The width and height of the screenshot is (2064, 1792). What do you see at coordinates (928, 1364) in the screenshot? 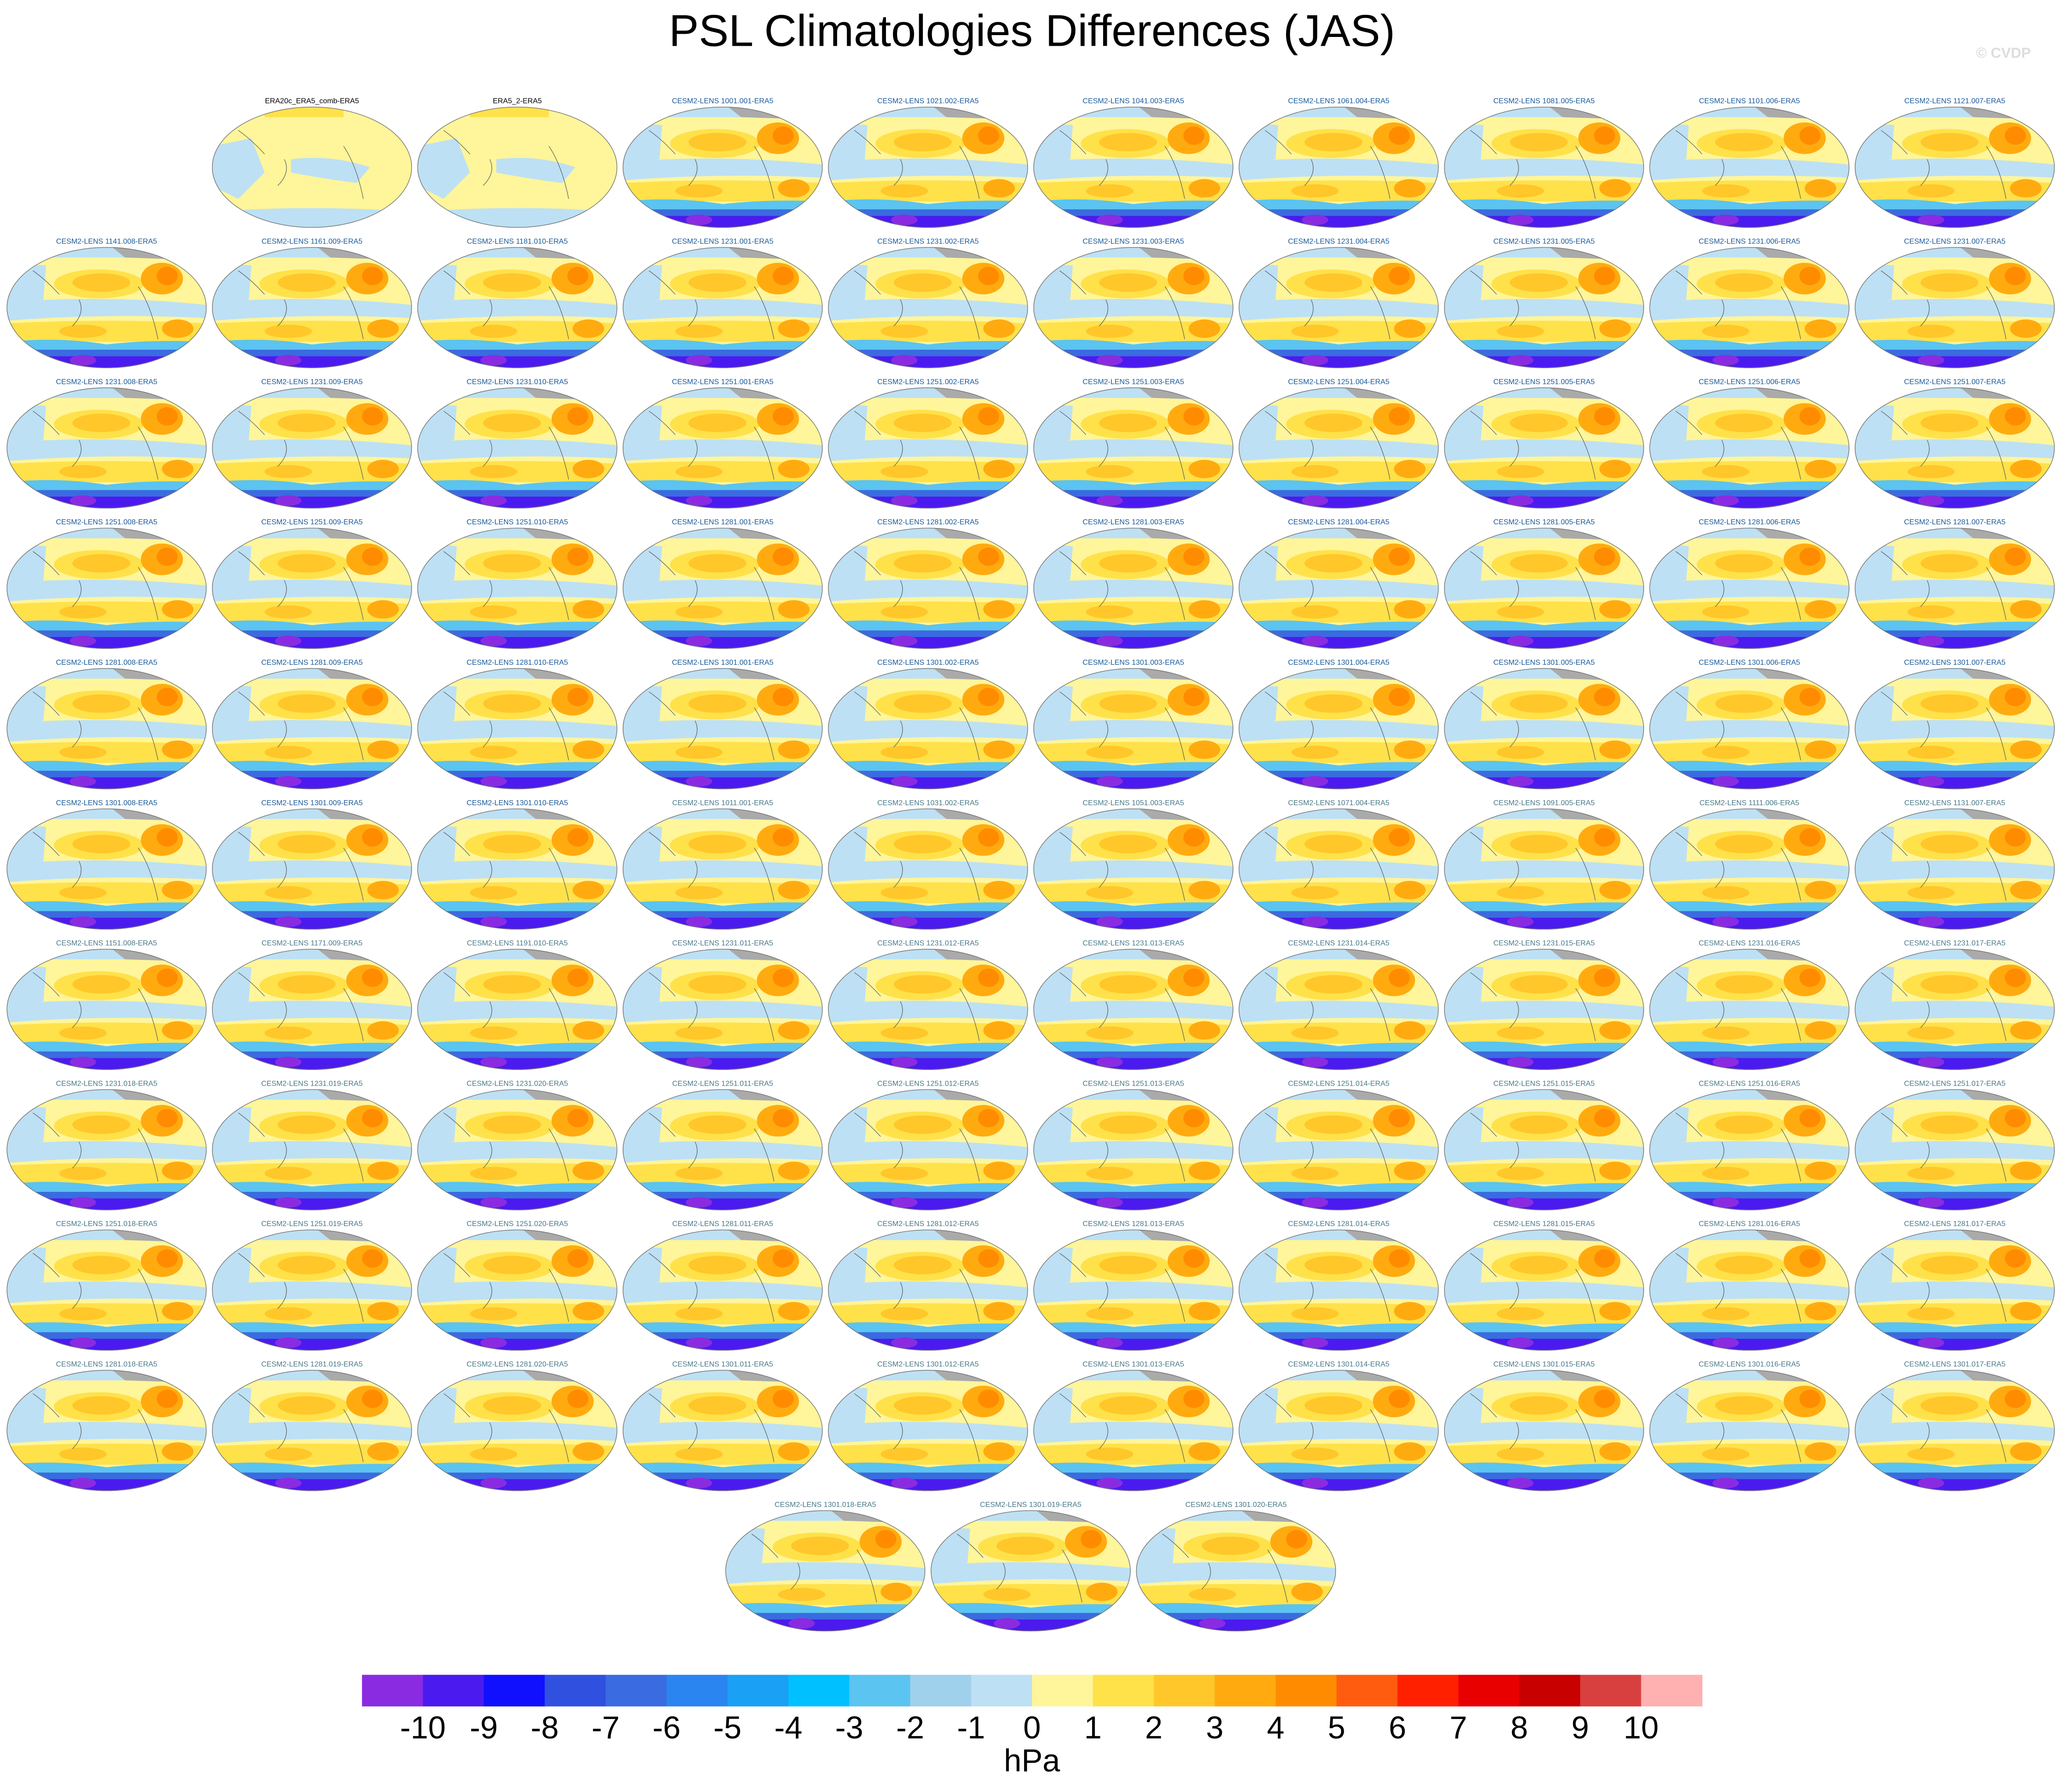
I see `panel-title: CESM2-LENS 1301.012-ERA5` at bounding box center [928, 1364].